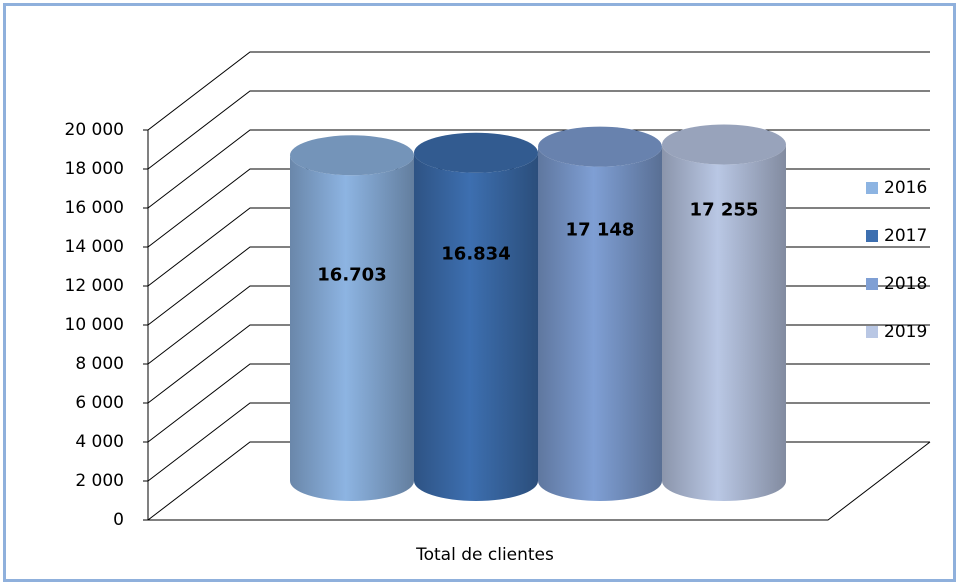  Describe the element at coordinates (99, 481) in the screenshot. I see `y-tick-label: 2 000` at that location.